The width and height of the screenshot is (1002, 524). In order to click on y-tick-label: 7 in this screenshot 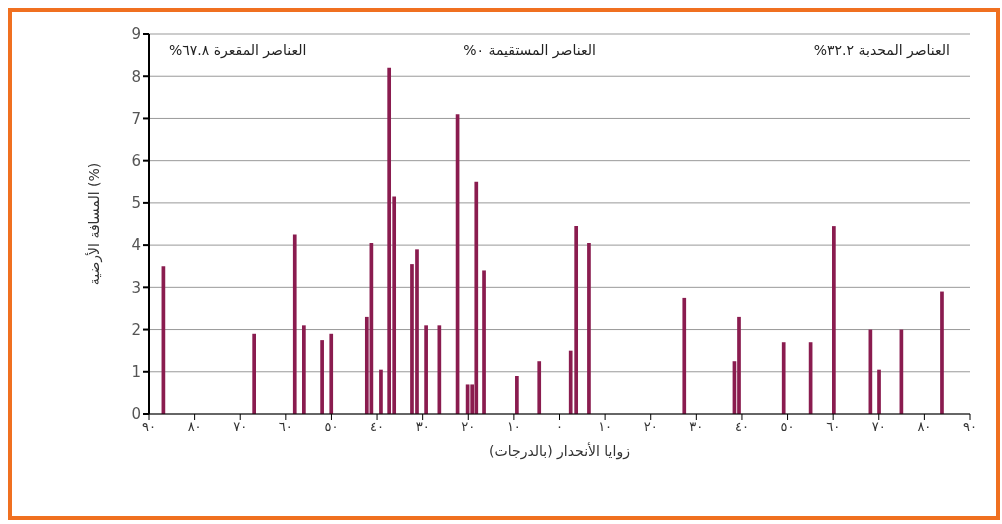, I will do `click(136, 118)`.